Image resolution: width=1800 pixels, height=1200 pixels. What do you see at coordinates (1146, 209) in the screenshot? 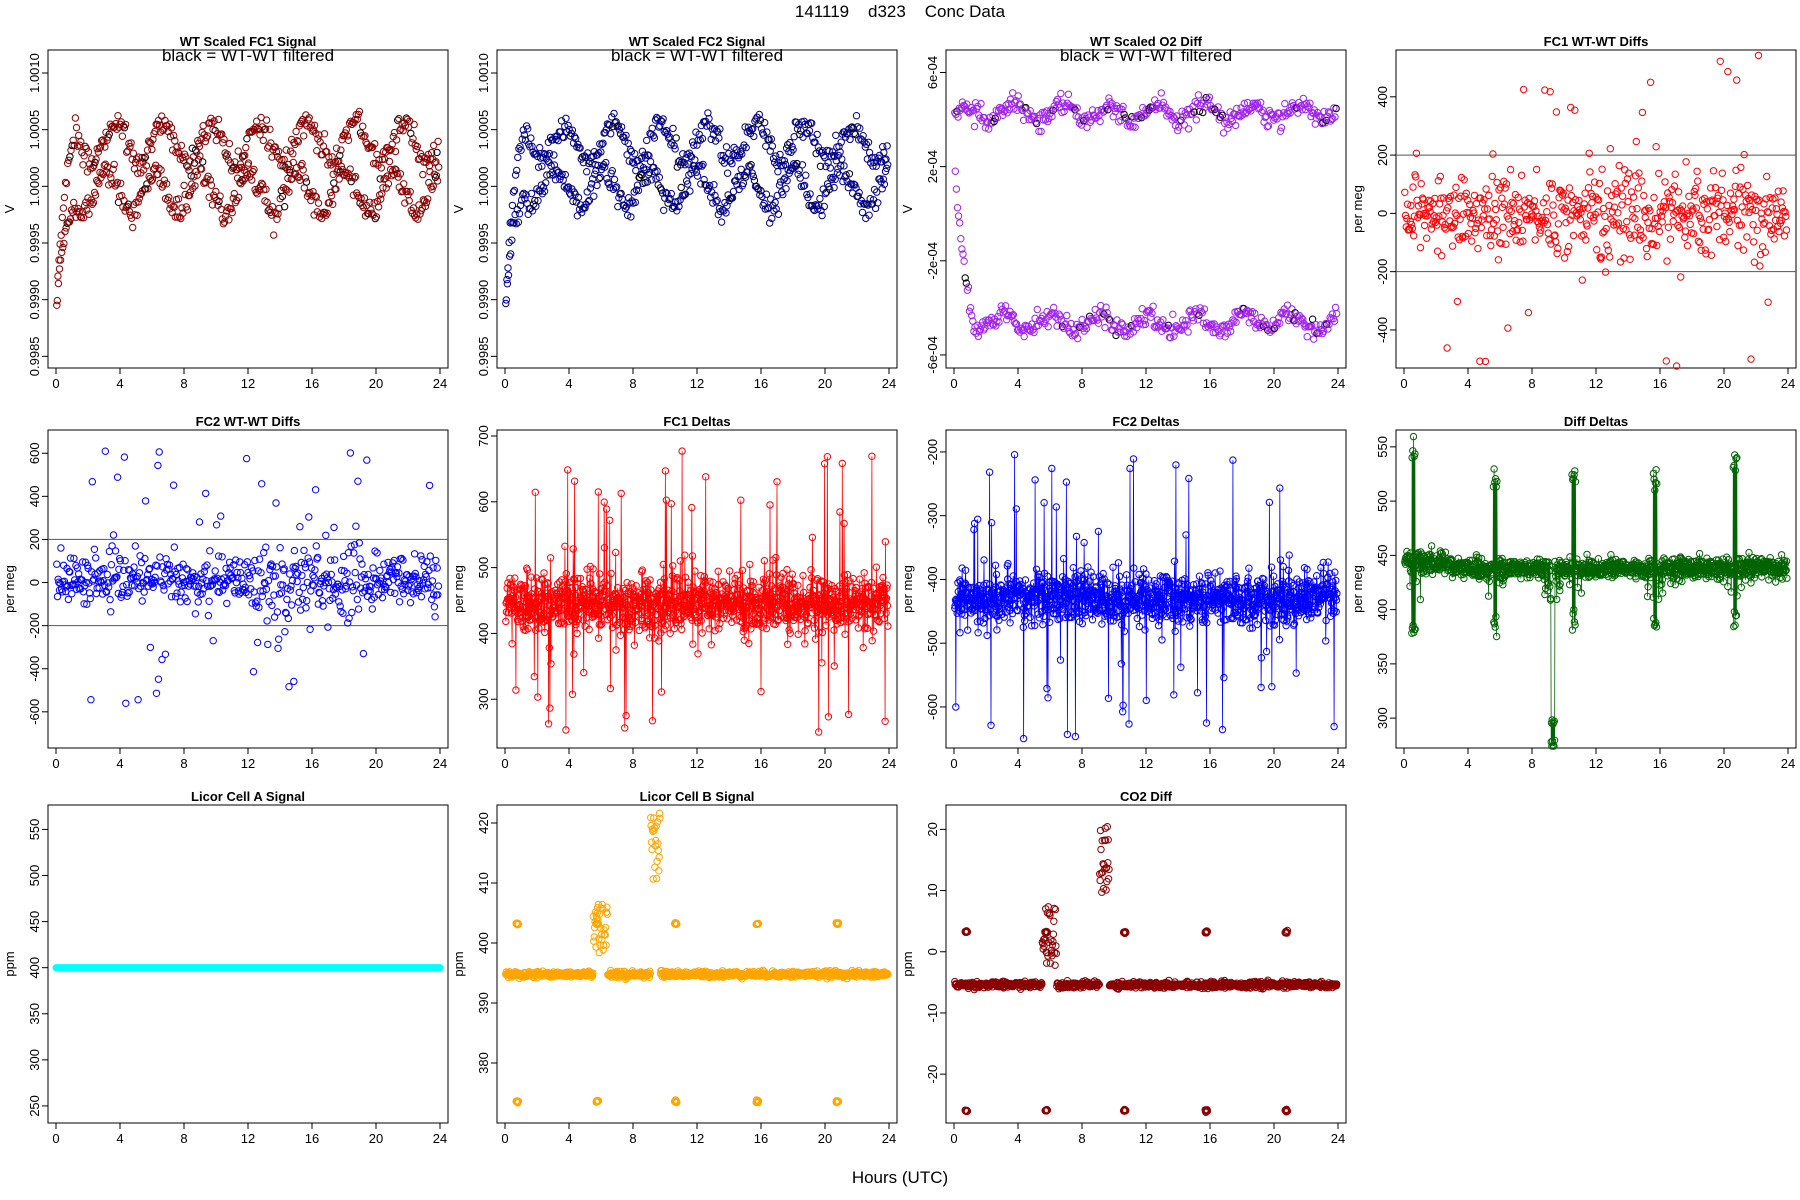
I see `plot-frame` at bounding box center [1146, 209].